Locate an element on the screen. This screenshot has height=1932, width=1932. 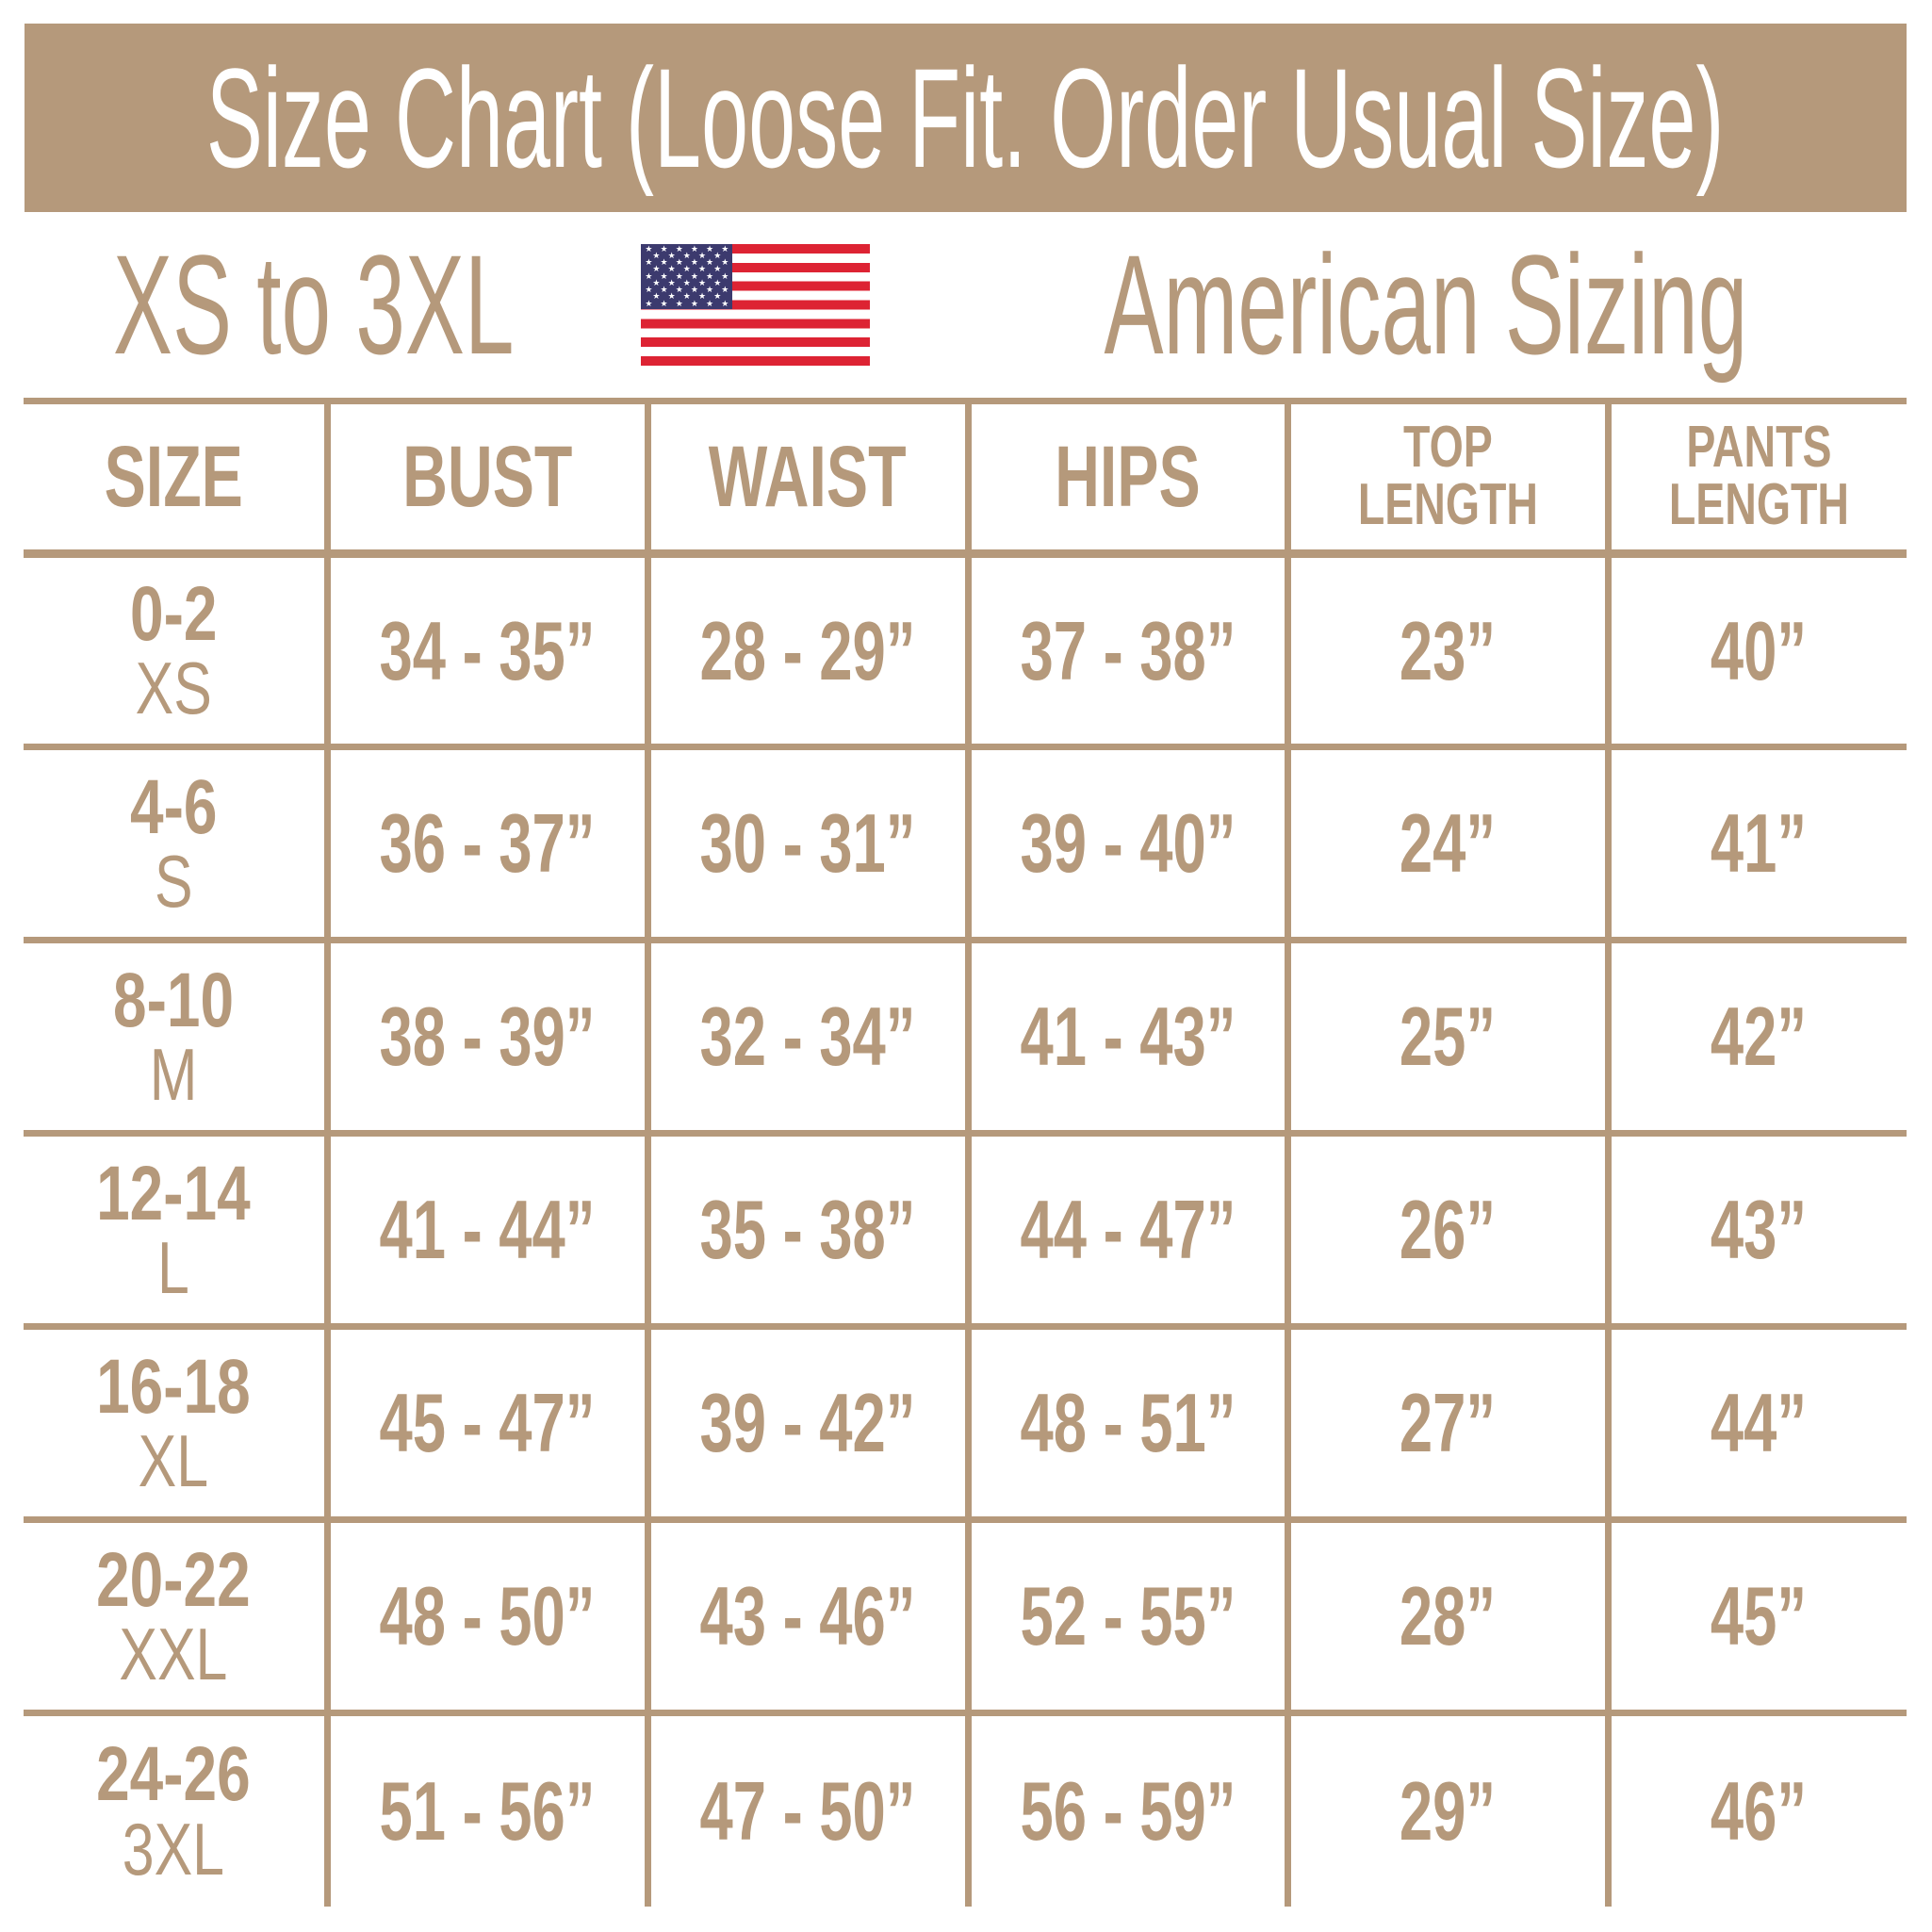
size-label: S is located at coordinates (173, 881).